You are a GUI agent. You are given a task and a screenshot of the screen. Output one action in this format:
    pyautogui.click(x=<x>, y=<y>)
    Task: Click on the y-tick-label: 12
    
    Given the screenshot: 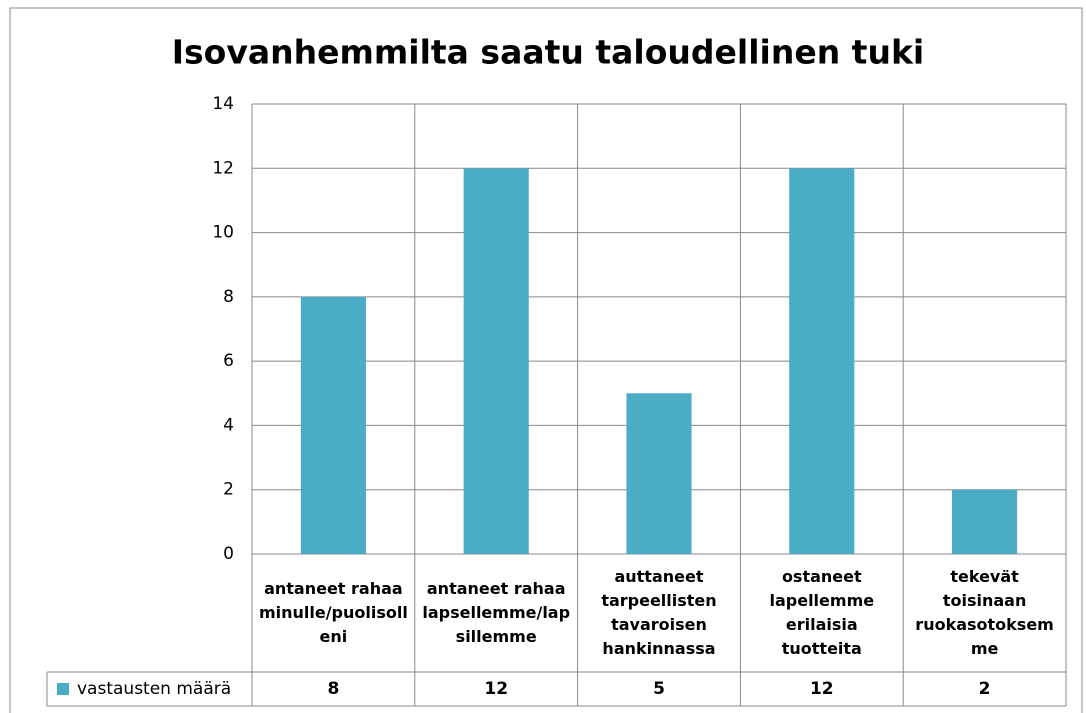 What is the action you would take?
    pyautogui.click(x=223, y=168)
    